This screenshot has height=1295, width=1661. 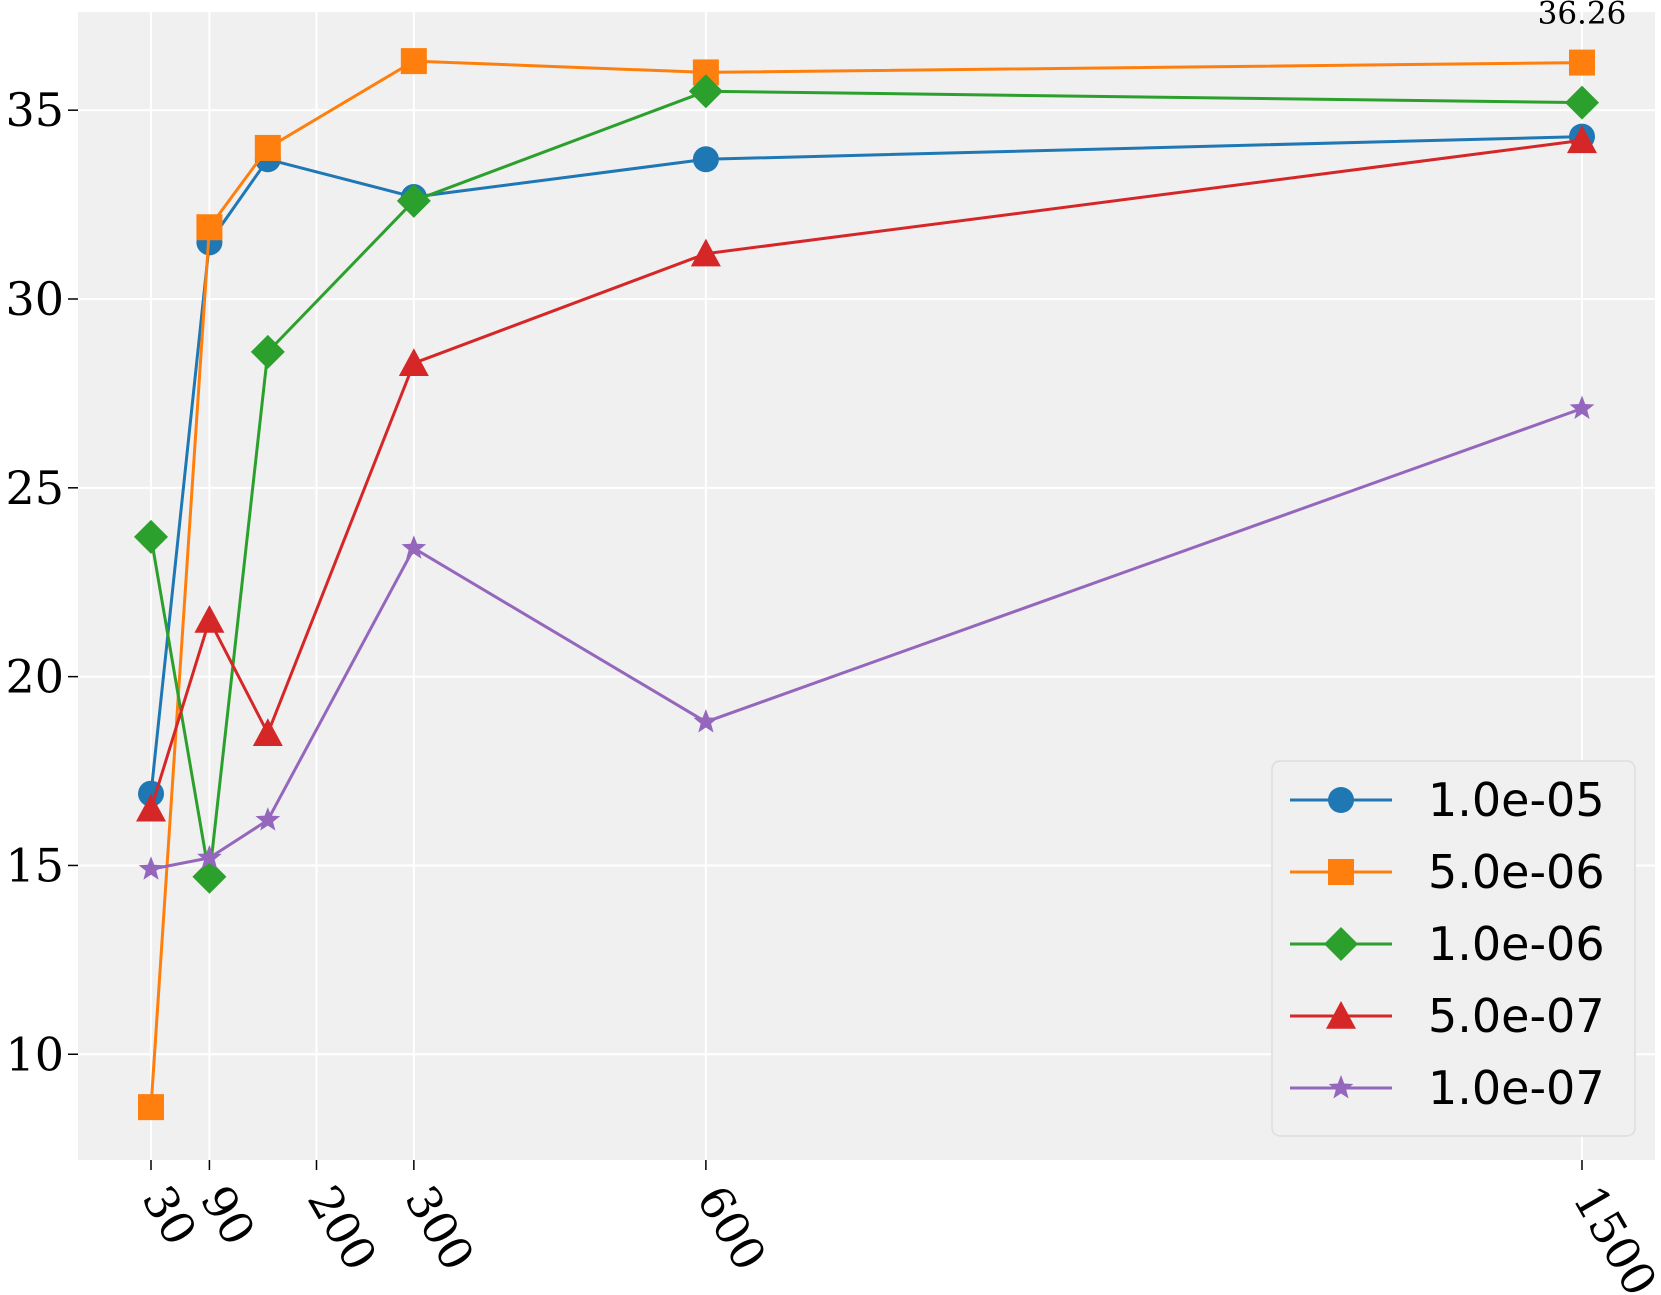 I want to click on legend-label: 5.0e-06, so click(x=1516, y=872).